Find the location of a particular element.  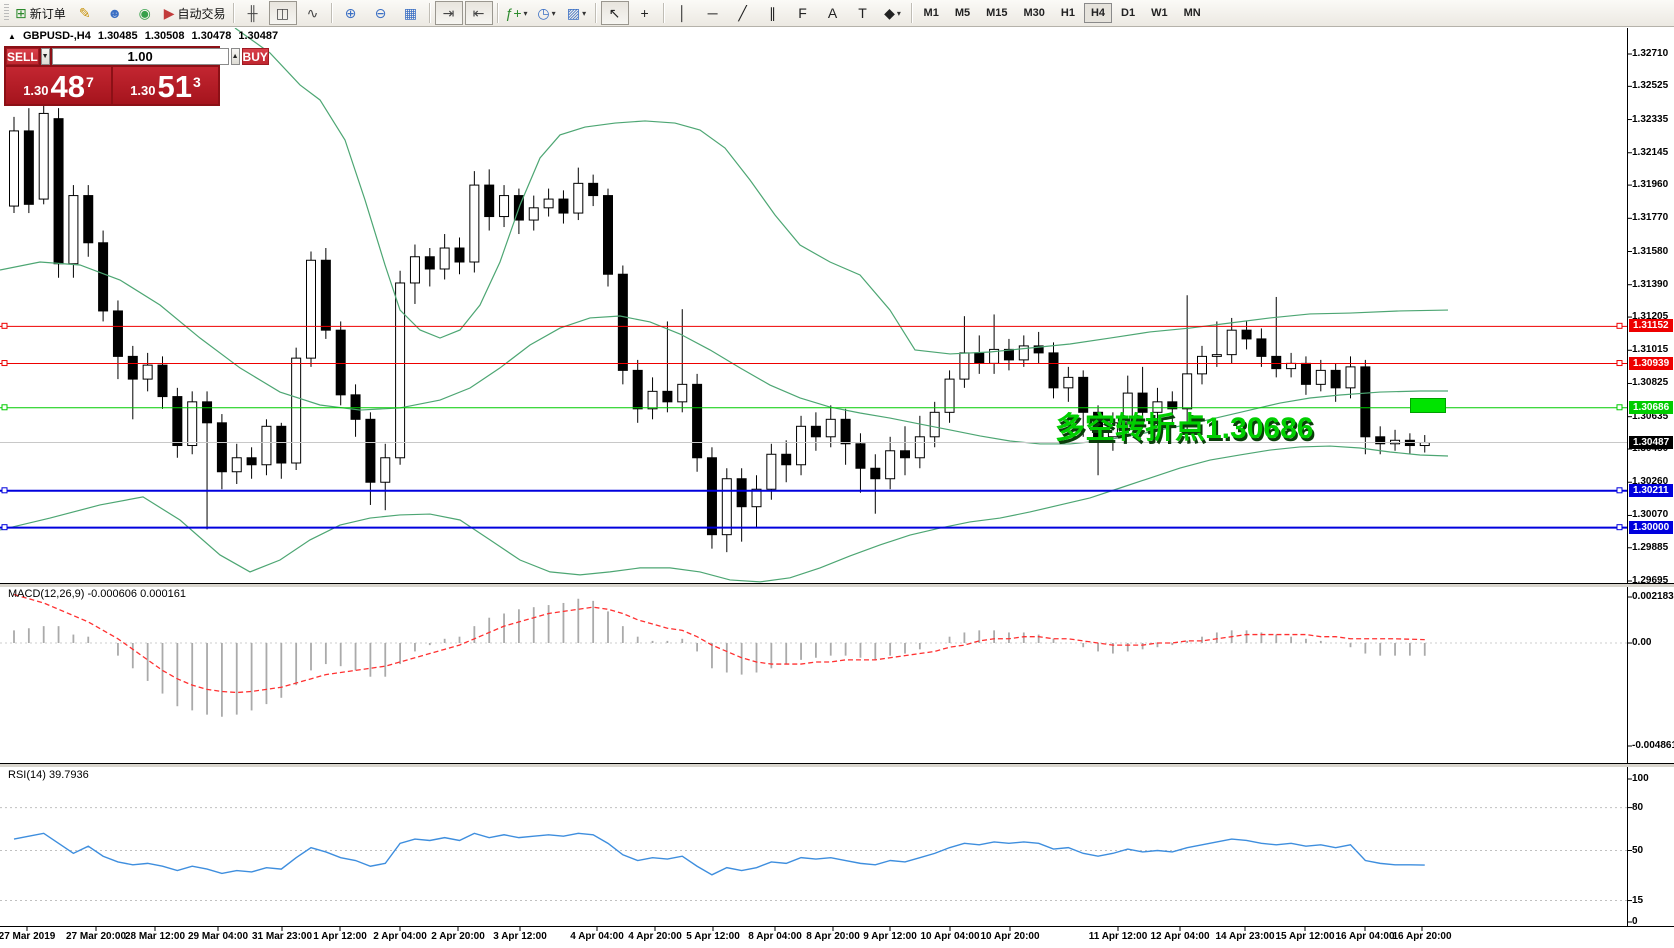

time-axis-label: 14 Apr 23:00 is located at coordinates (1245, 936).